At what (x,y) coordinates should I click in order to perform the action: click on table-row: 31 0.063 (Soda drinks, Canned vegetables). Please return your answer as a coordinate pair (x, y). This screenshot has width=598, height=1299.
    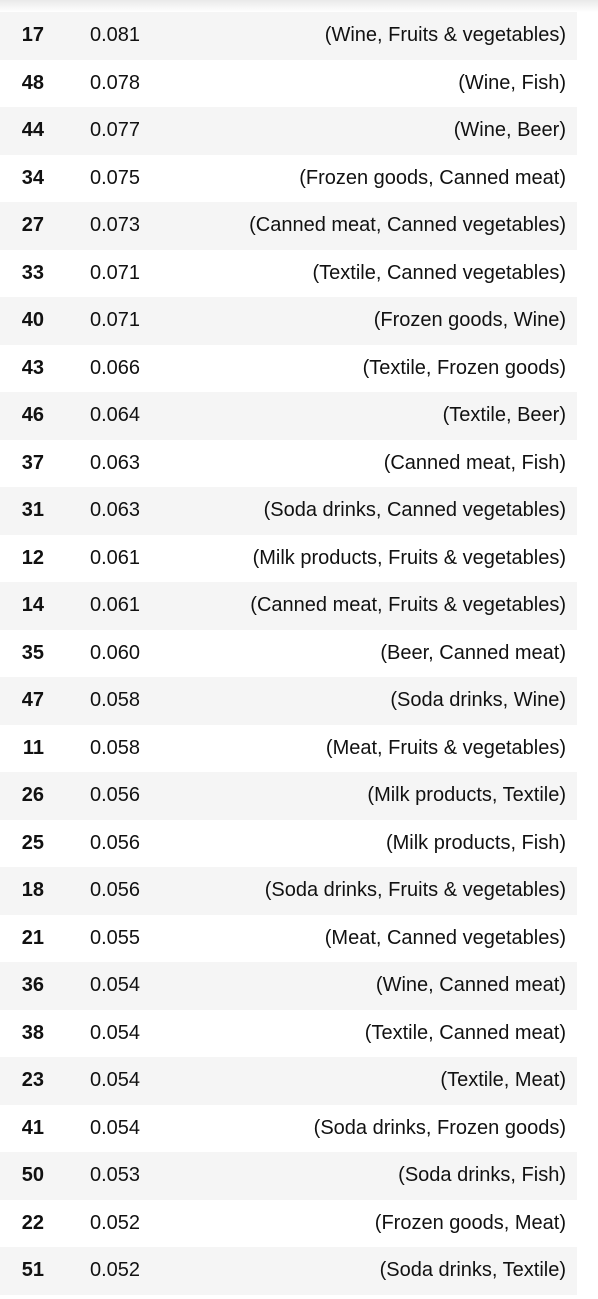
    Looking at the image, I should click on (288, 511).